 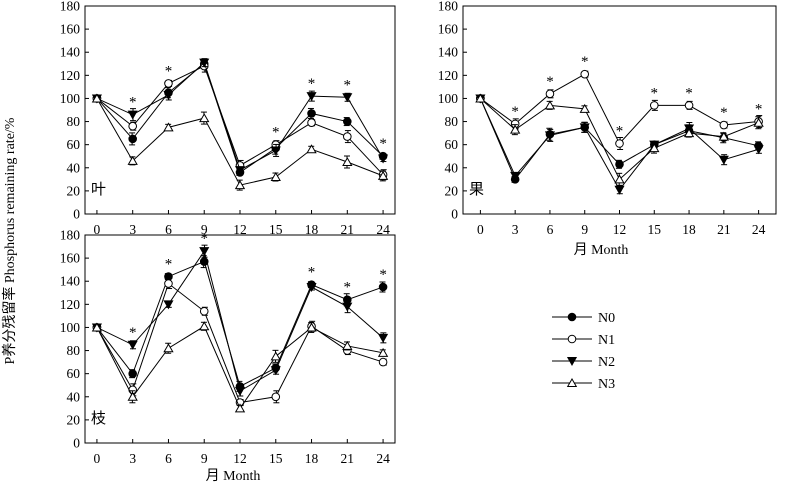 What do you see at coordinates (233, 475) in the screenshot?
I see `x-axis-label-bottom: 月 Month` at bounding box center [233, 475].